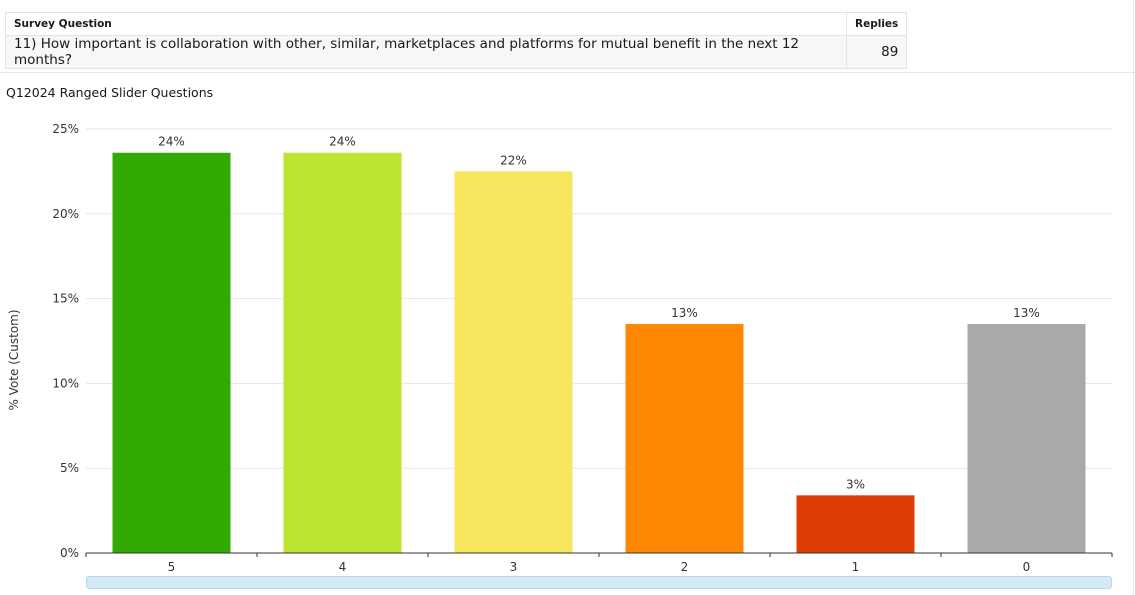  I want to click on chart-title: Q12024 Ranged Slider Questions, so click(110, 92).